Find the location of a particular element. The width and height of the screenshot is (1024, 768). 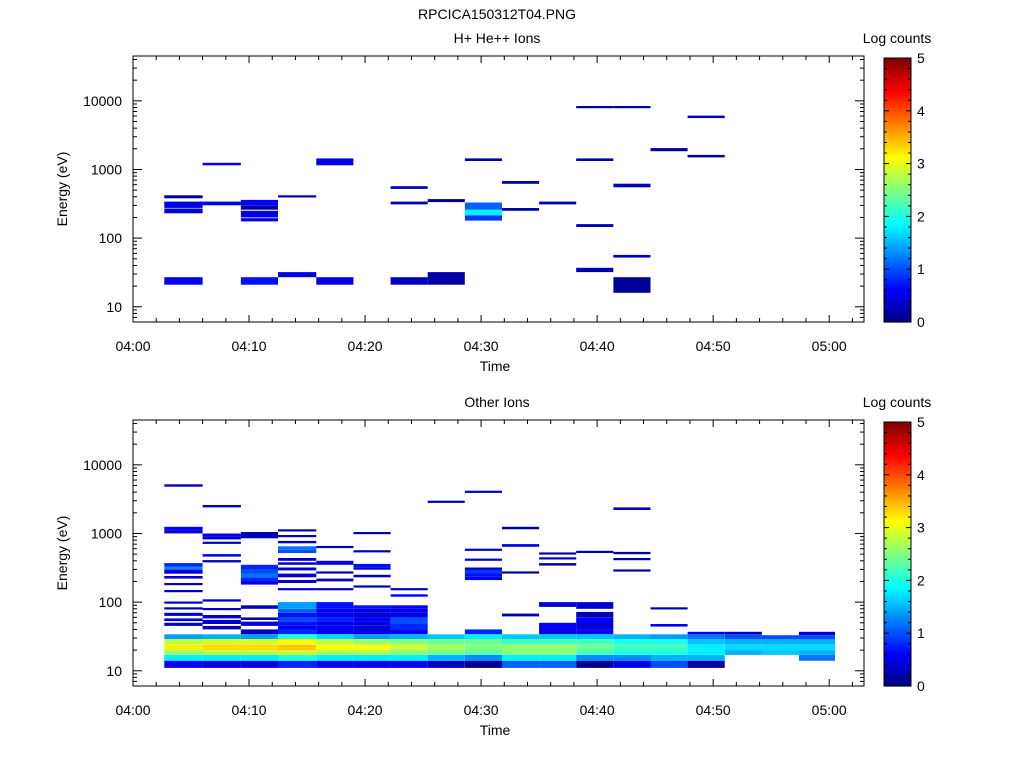

colorbar-frame is located at coordinates (897, 554).